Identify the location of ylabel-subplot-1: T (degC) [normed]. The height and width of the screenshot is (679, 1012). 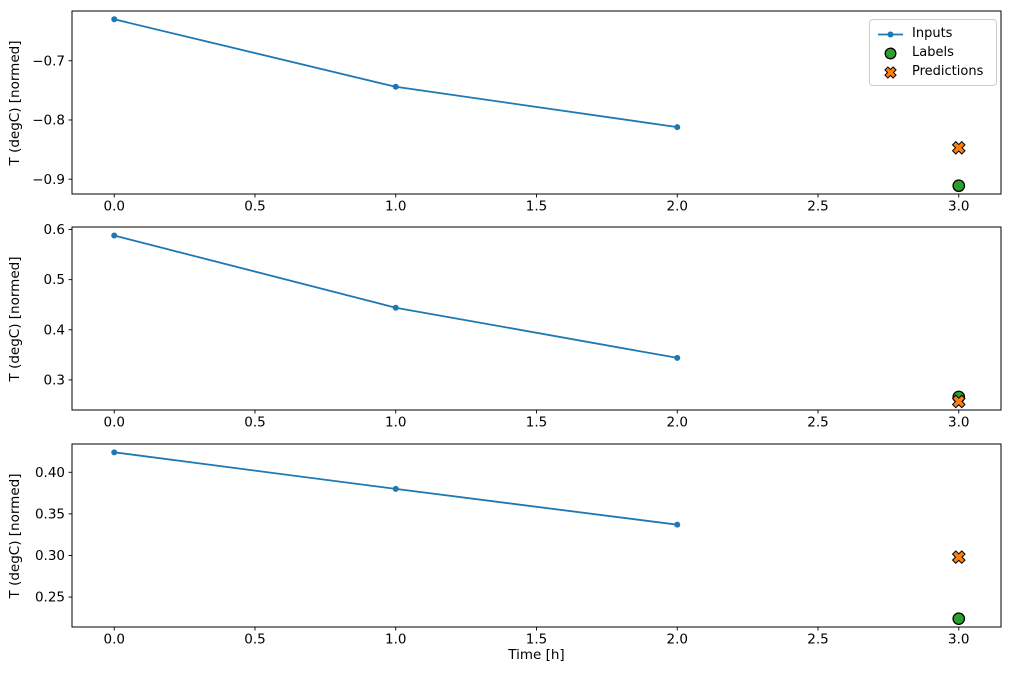
(15, 103).